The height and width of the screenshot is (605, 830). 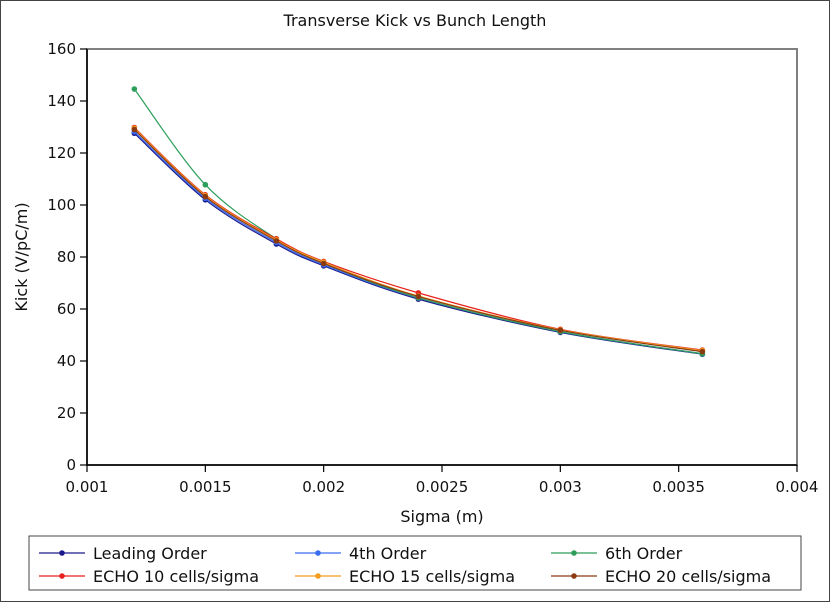 I want to click on legend-label: ECHO 15 cells/sigma, so click(x=432, y=576).